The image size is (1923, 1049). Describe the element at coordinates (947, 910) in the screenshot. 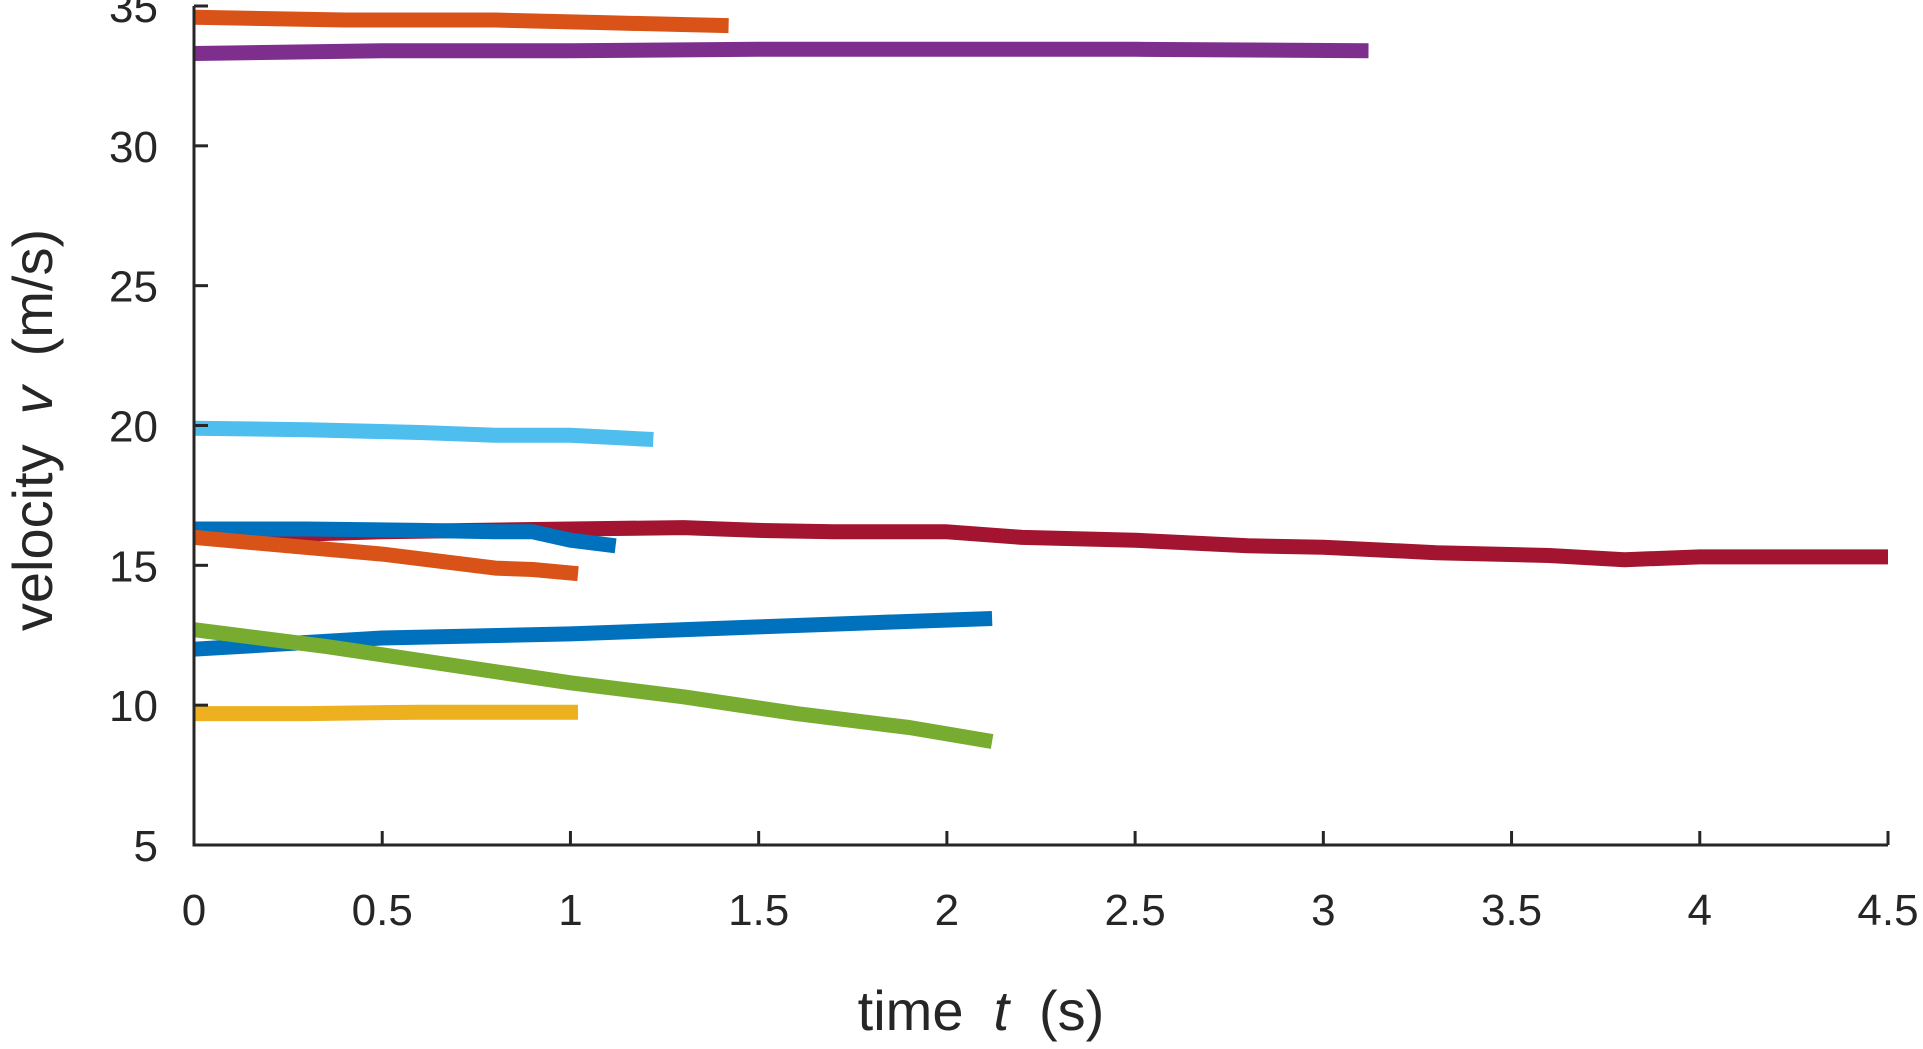

I see `x-tick-label: 2` at that location.